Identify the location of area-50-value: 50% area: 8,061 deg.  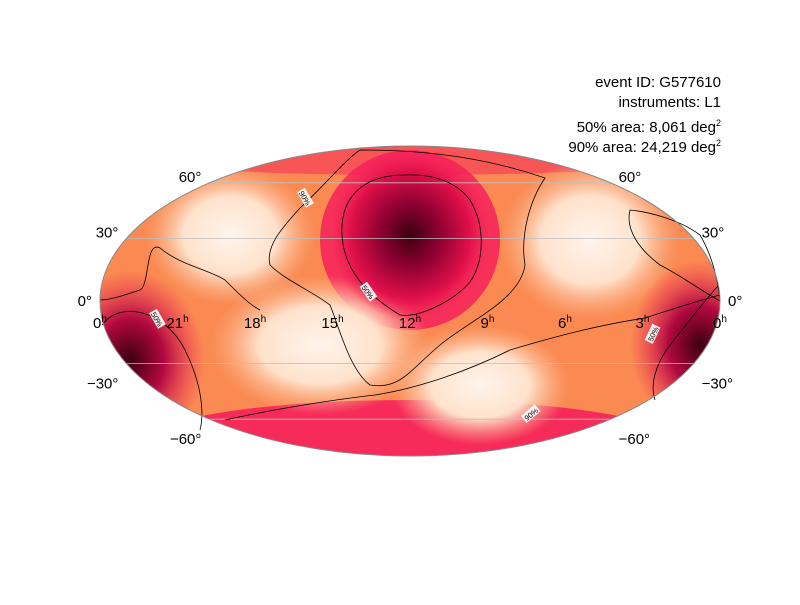
(646, 127).